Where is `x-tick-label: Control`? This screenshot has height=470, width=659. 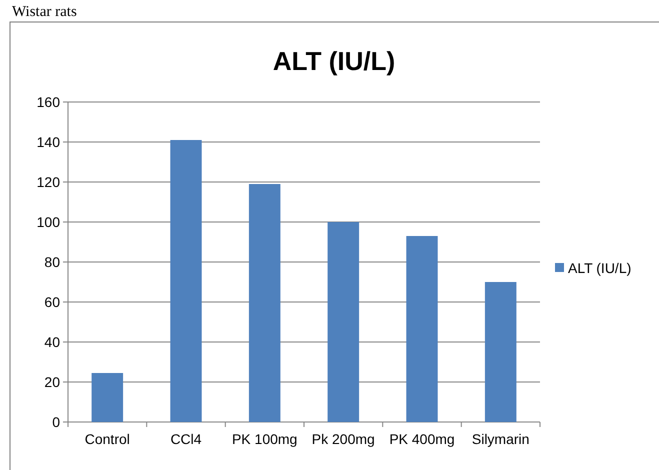 x-tick-label: Control is located at coordinates (107, 439).